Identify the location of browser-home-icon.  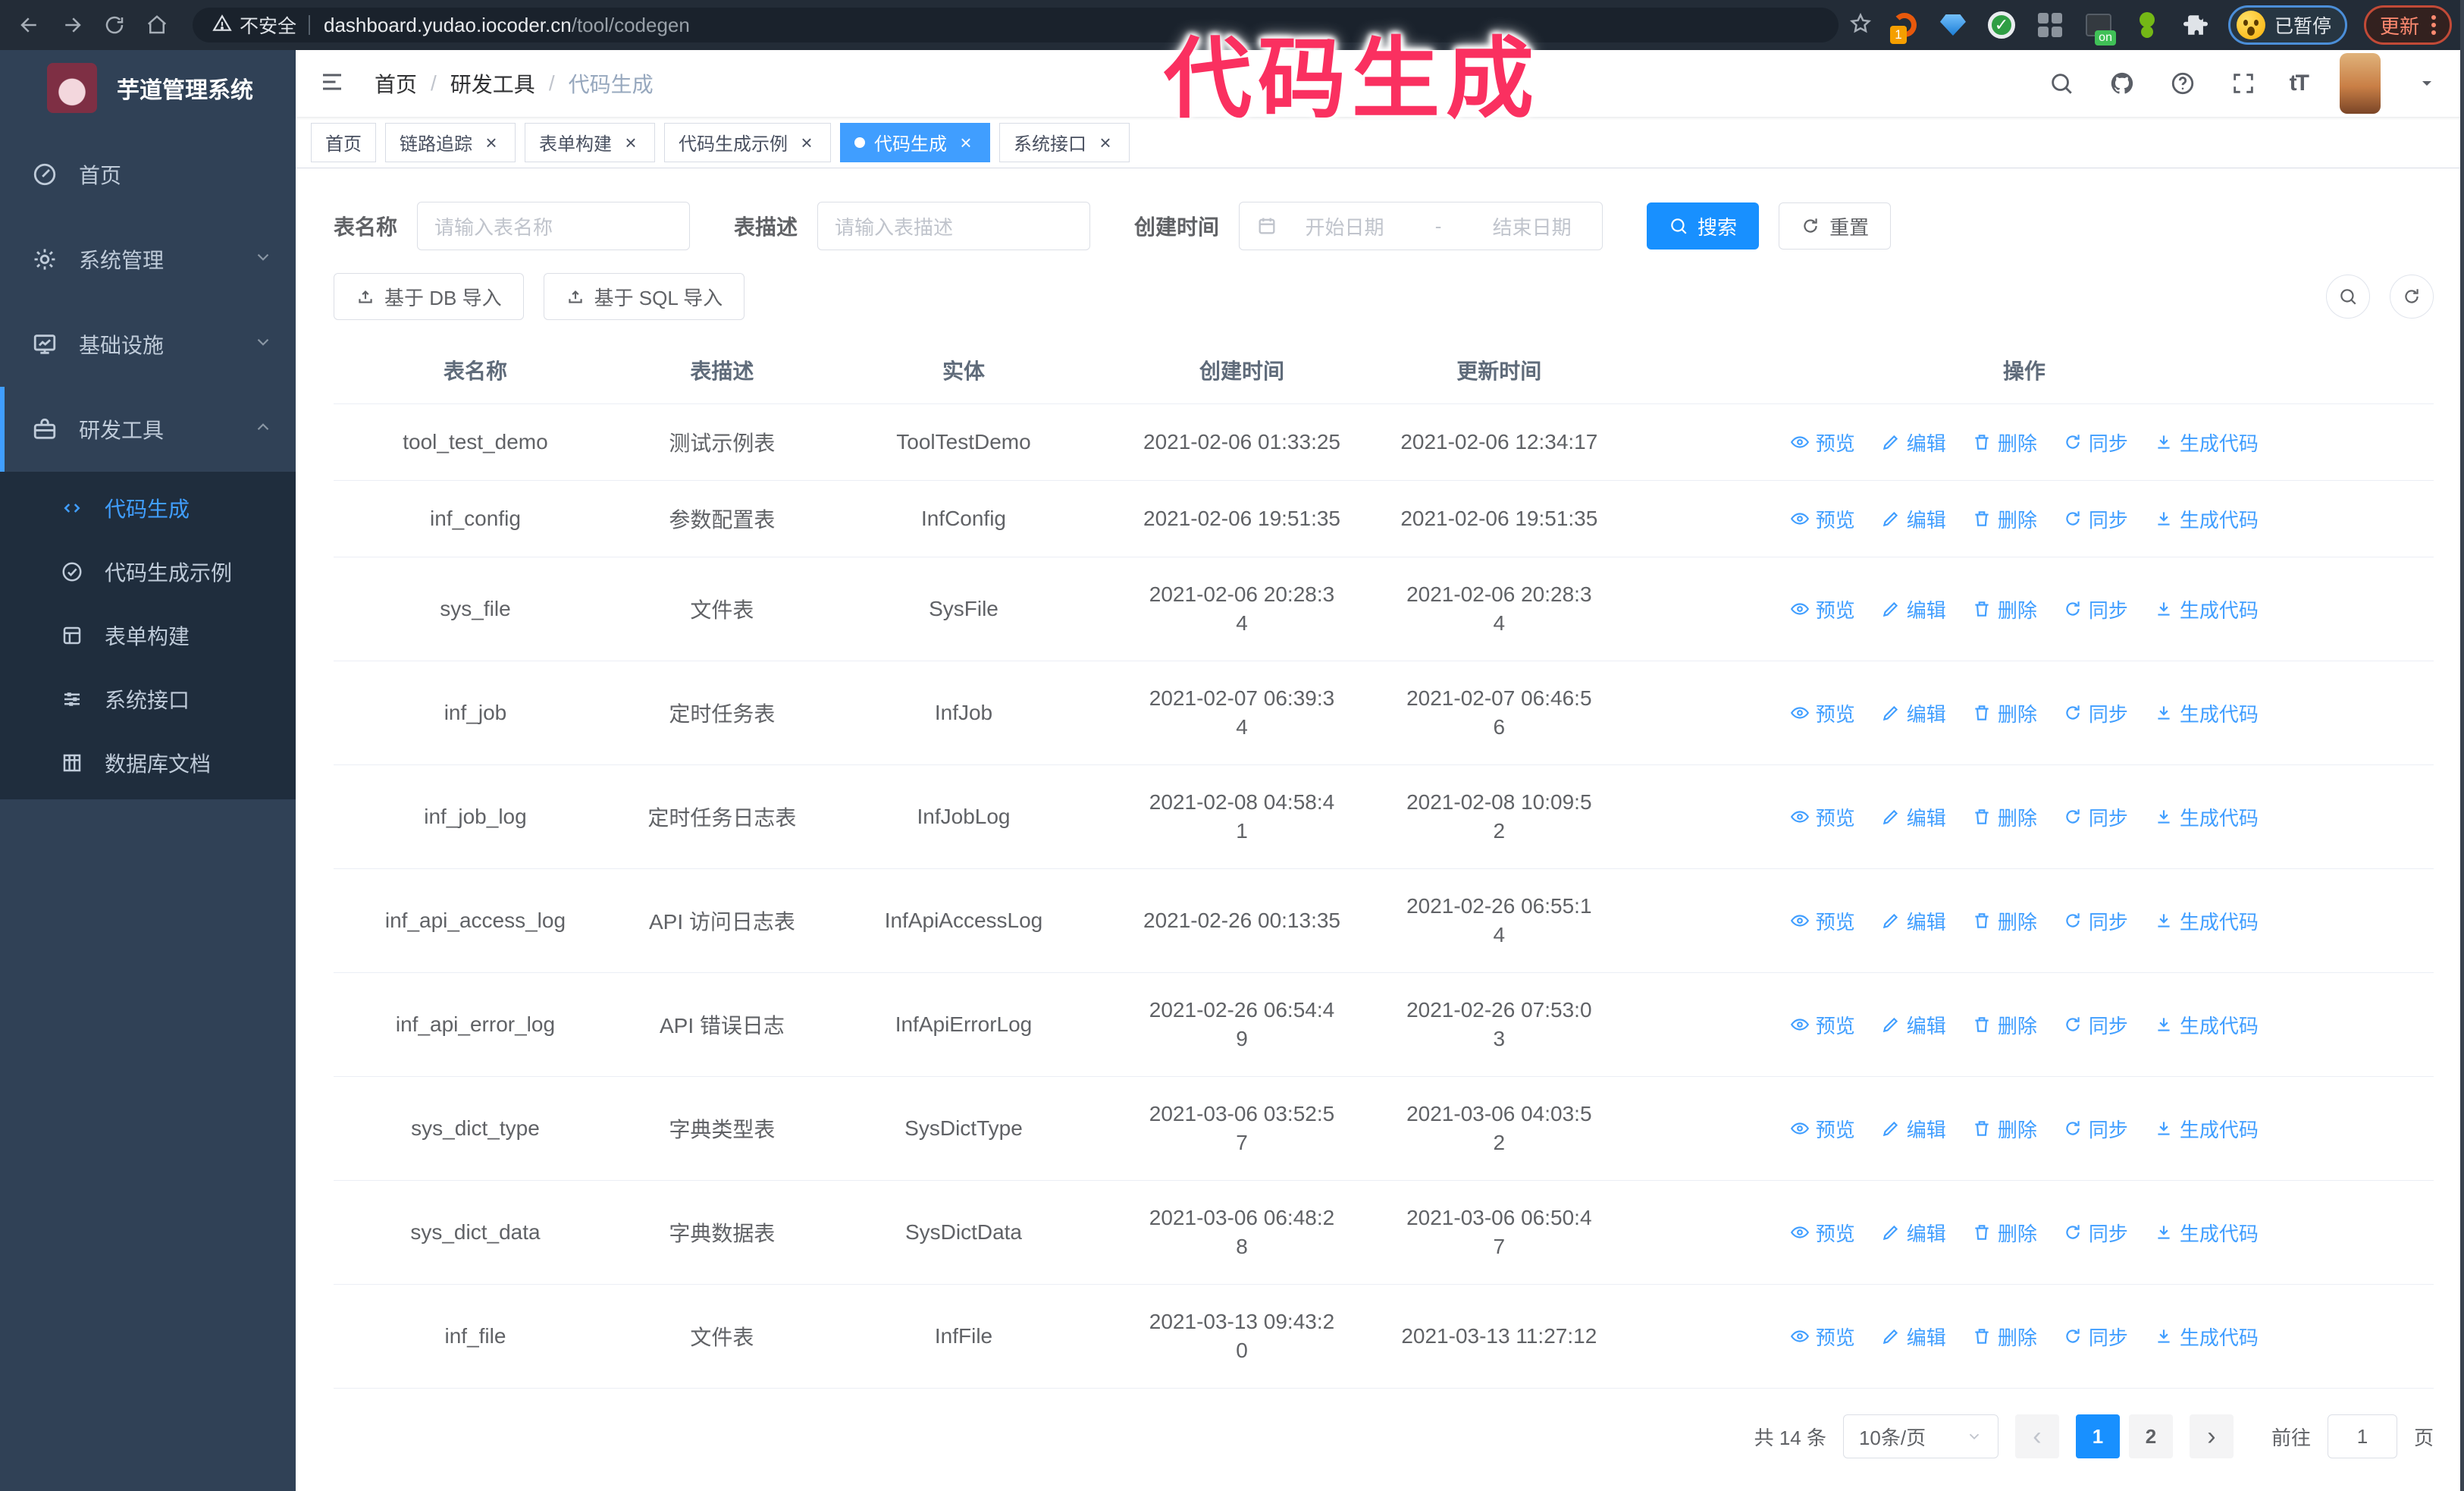
(157, 25).